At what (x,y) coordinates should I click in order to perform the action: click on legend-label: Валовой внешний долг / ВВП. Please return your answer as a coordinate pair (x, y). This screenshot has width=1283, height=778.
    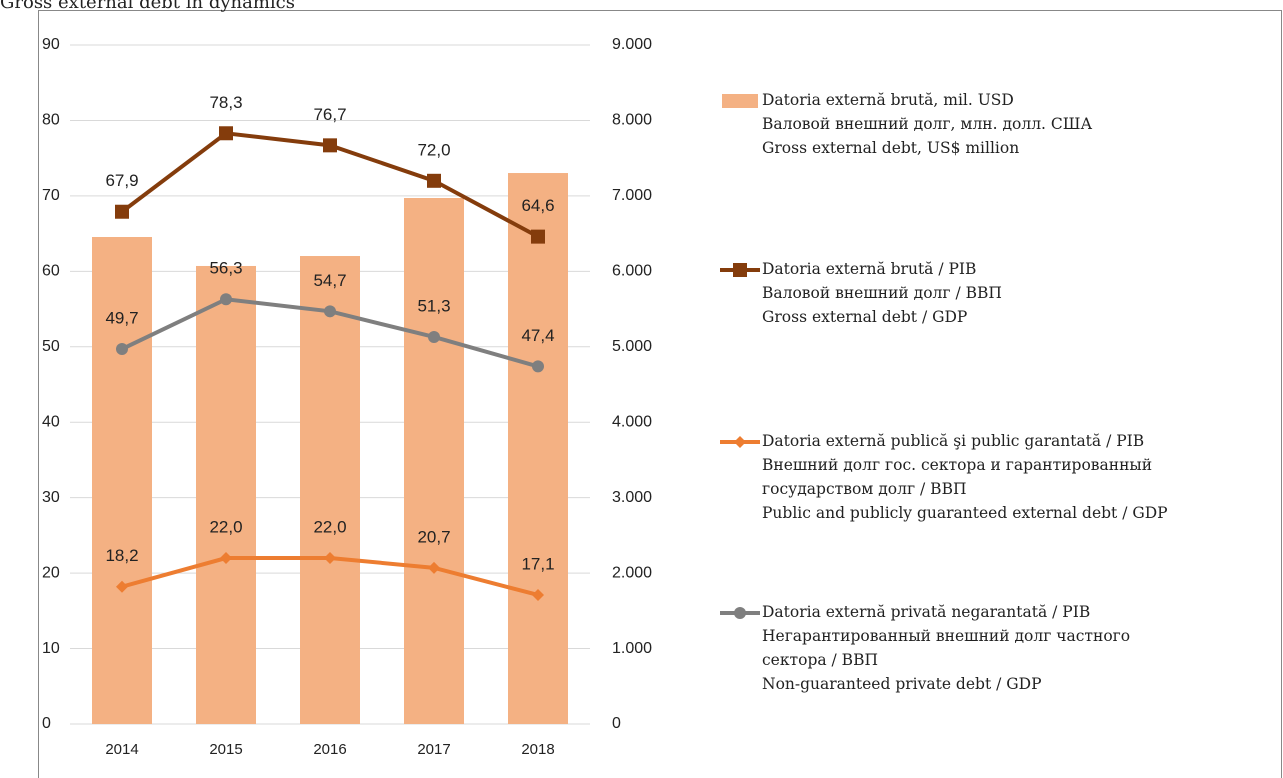
    Looking at the image, I should click on (882, 293).